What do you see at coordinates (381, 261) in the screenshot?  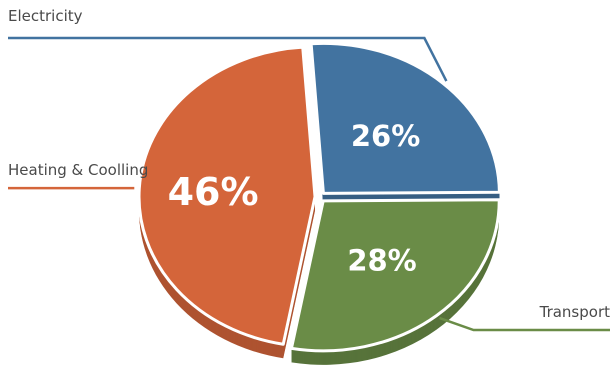 I see `slice-percent-label: 28%` at bounding box center [381, 261].